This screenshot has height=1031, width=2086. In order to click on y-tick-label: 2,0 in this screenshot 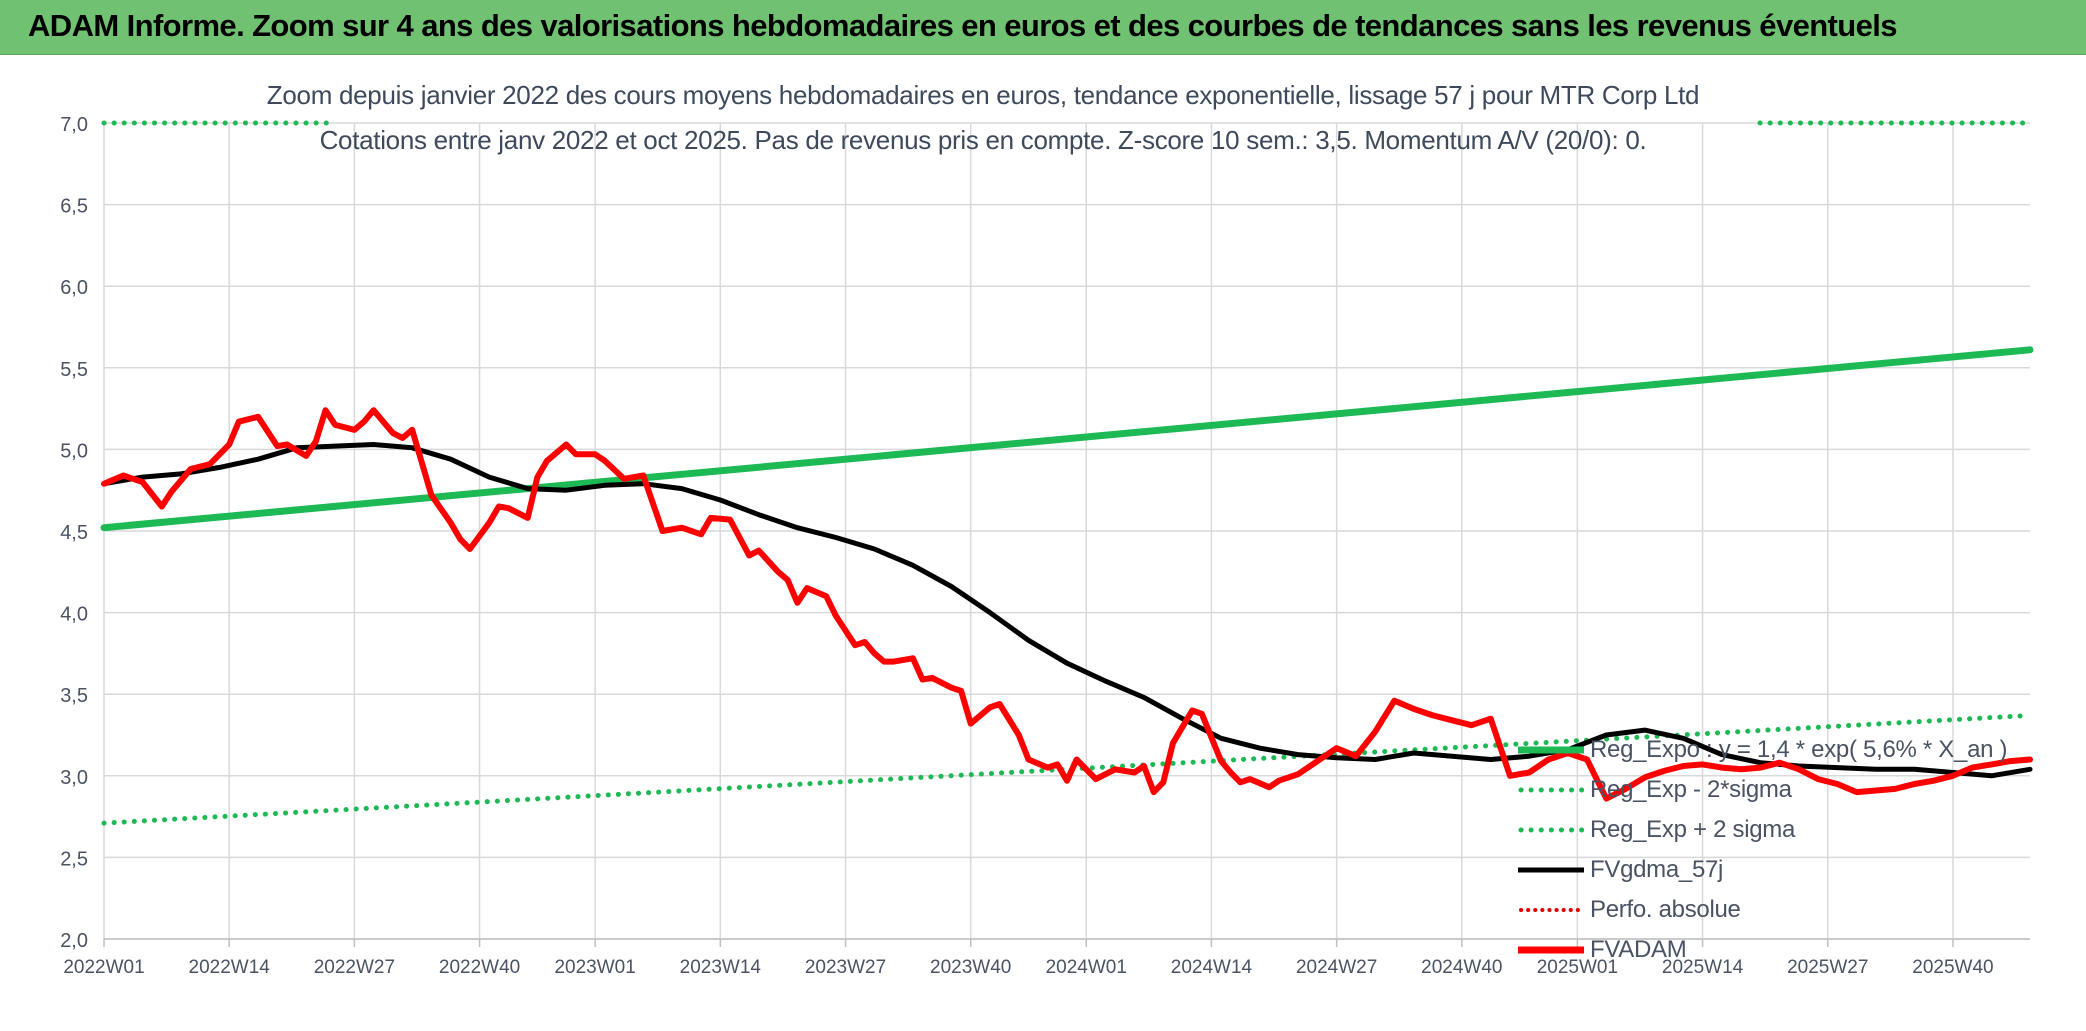, I will do `click(74, 941)`.